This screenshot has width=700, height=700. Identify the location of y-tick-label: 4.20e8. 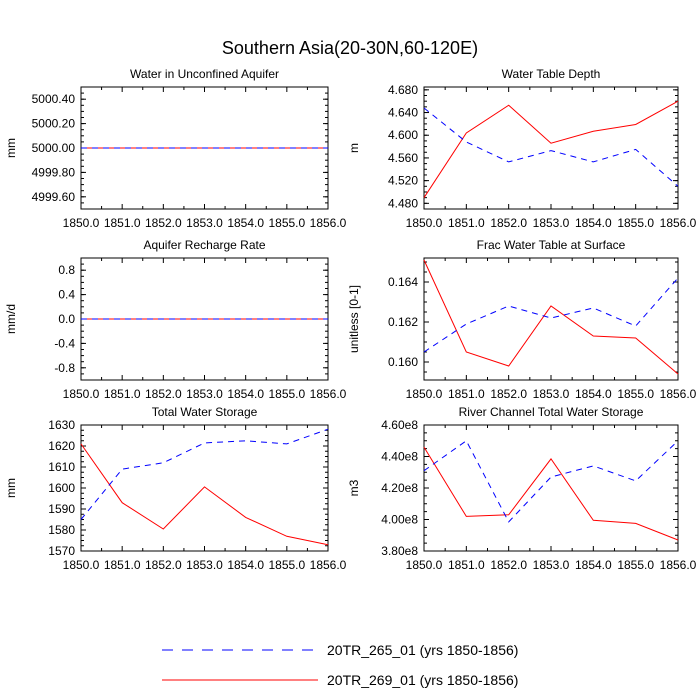
(399, 488).